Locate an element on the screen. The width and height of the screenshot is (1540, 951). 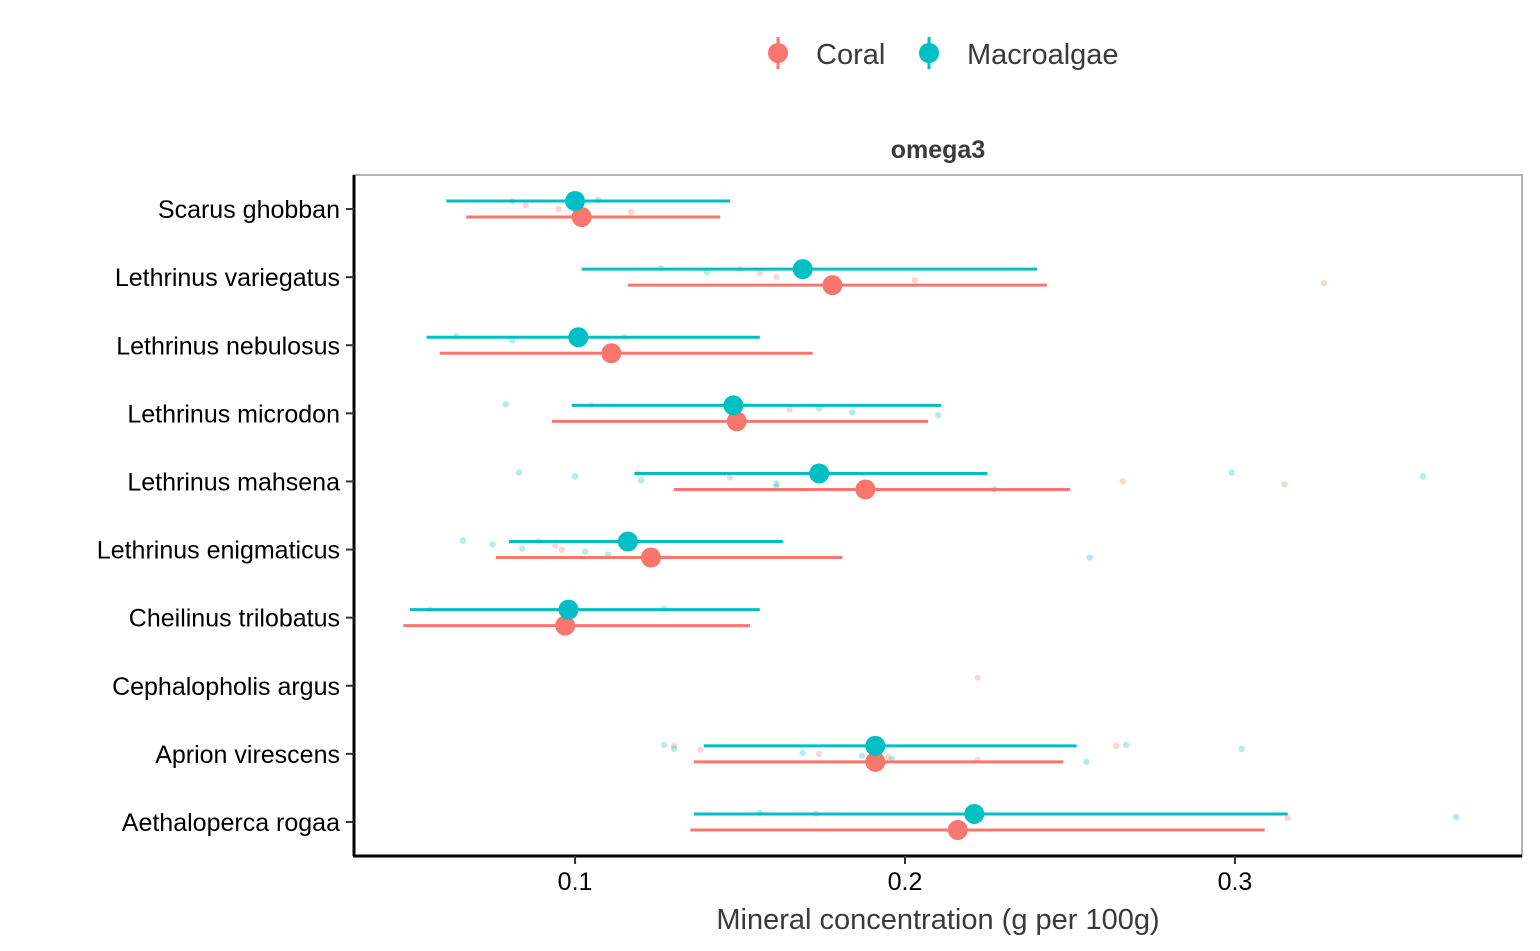
legend: Coral Macroalgae is located at coordinates (943, 54).